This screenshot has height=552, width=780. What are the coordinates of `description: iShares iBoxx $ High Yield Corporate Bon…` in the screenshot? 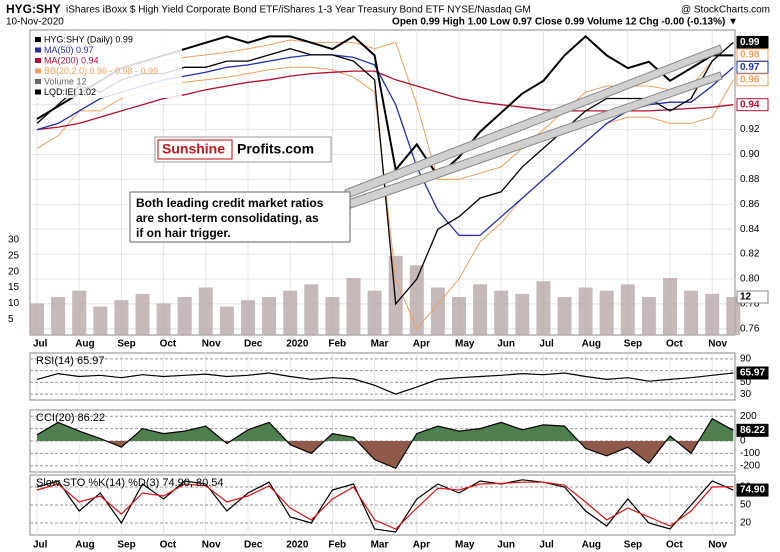 It's located at (298, 10).